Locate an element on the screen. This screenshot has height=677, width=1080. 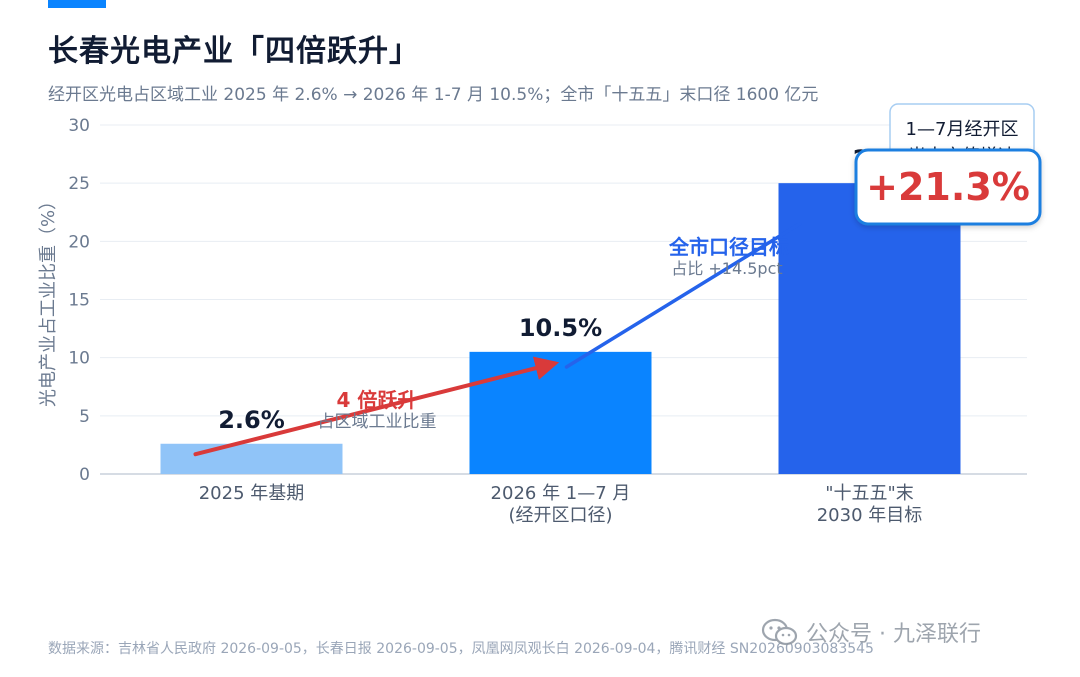
watermark-text: 公众号 · 九泽联行 is located at coordinates (893, 634).